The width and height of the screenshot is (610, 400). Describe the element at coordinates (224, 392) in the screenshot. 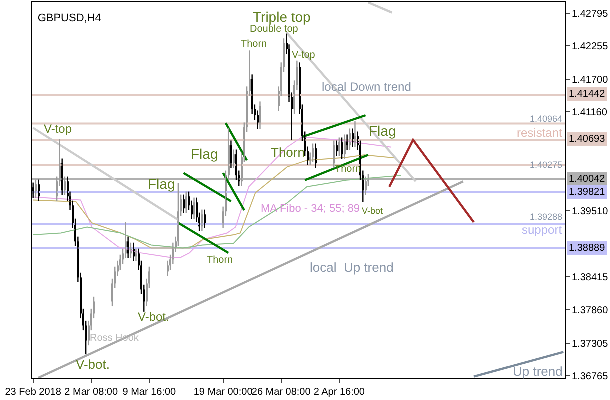

I see `x-tick-label: 19 Mar 00:00` at that location.